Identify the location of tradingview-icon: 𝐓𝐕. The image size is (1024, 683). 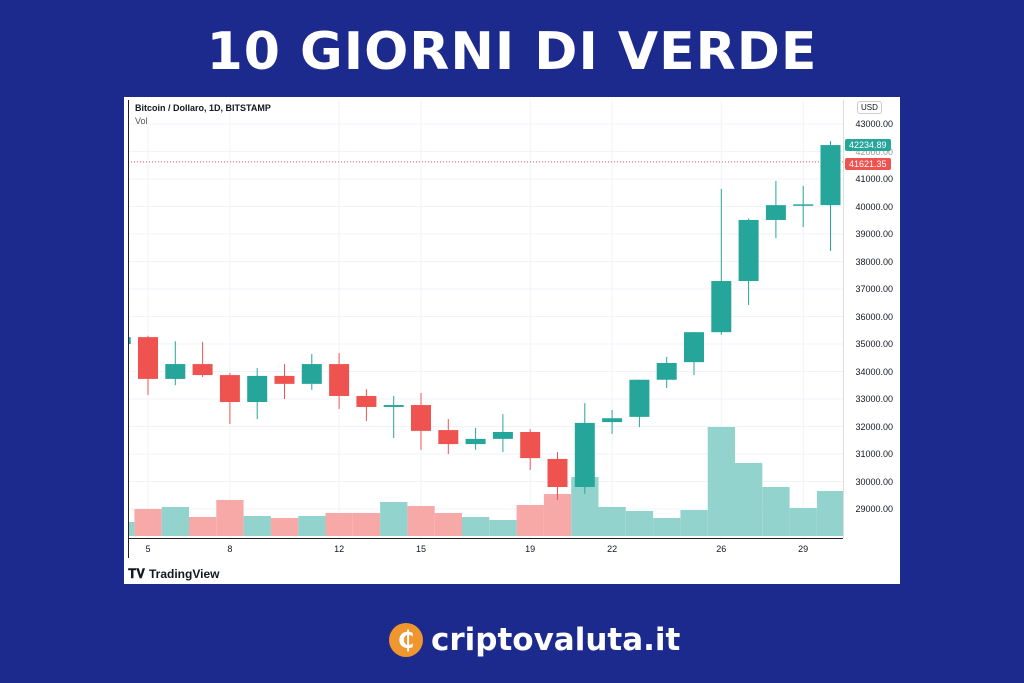
(136, 573).